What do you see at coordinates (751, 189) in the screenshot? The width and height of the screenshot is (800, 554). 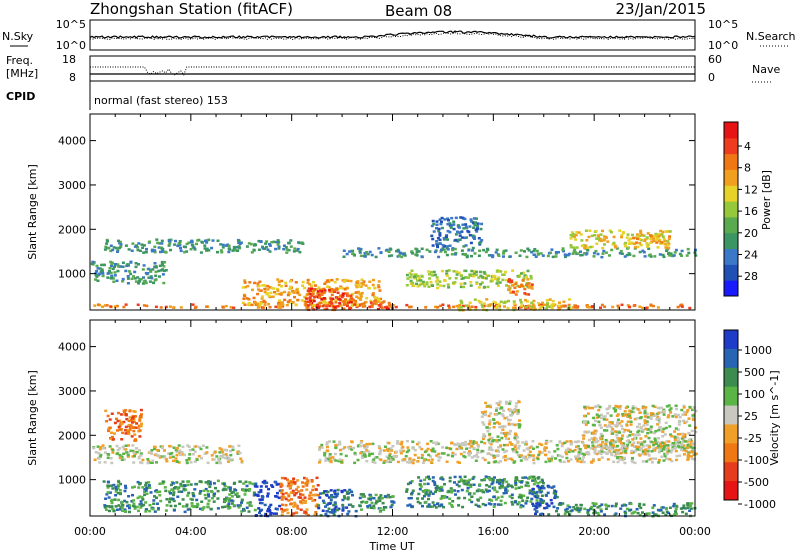 I see `colorbar-tick-label: 12` at bounding box center [751, 189].